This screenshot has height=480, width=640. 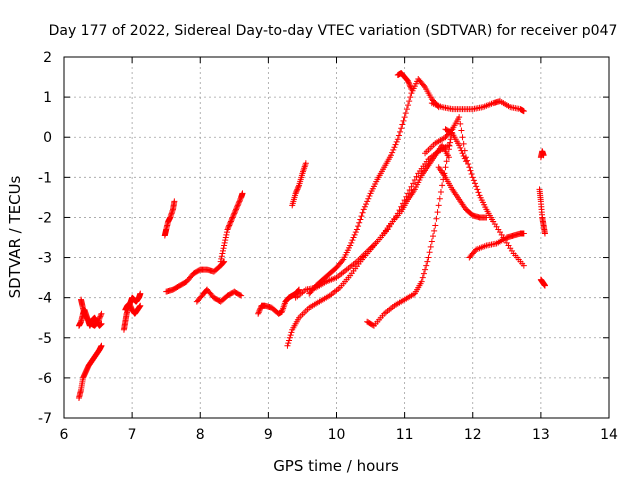 What do you see at coordinates (195, 276) in the screenshot?
I see `series-s7` at bounding box center [195, 276].